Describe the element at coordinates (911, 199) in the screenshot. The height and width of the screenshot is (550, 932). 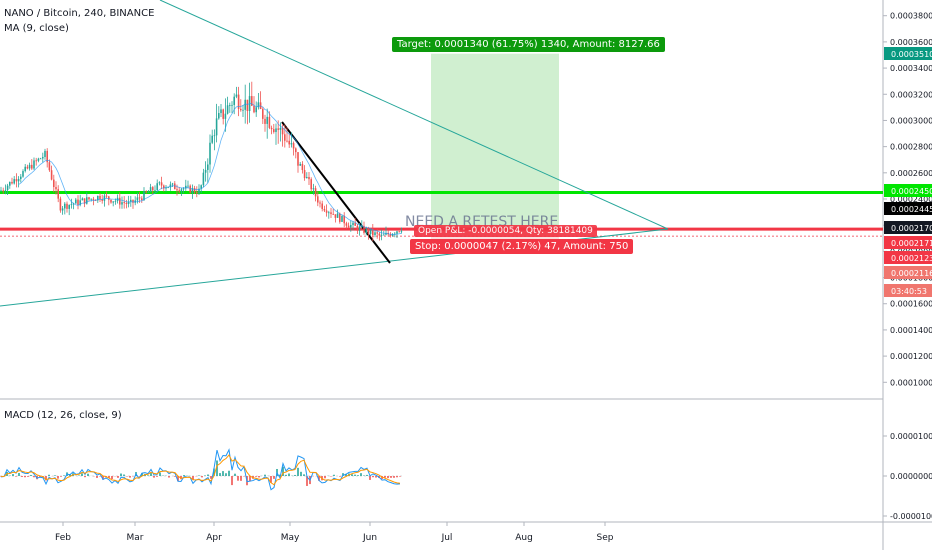
I see `price-tick-label: 0.0002400` at that location.